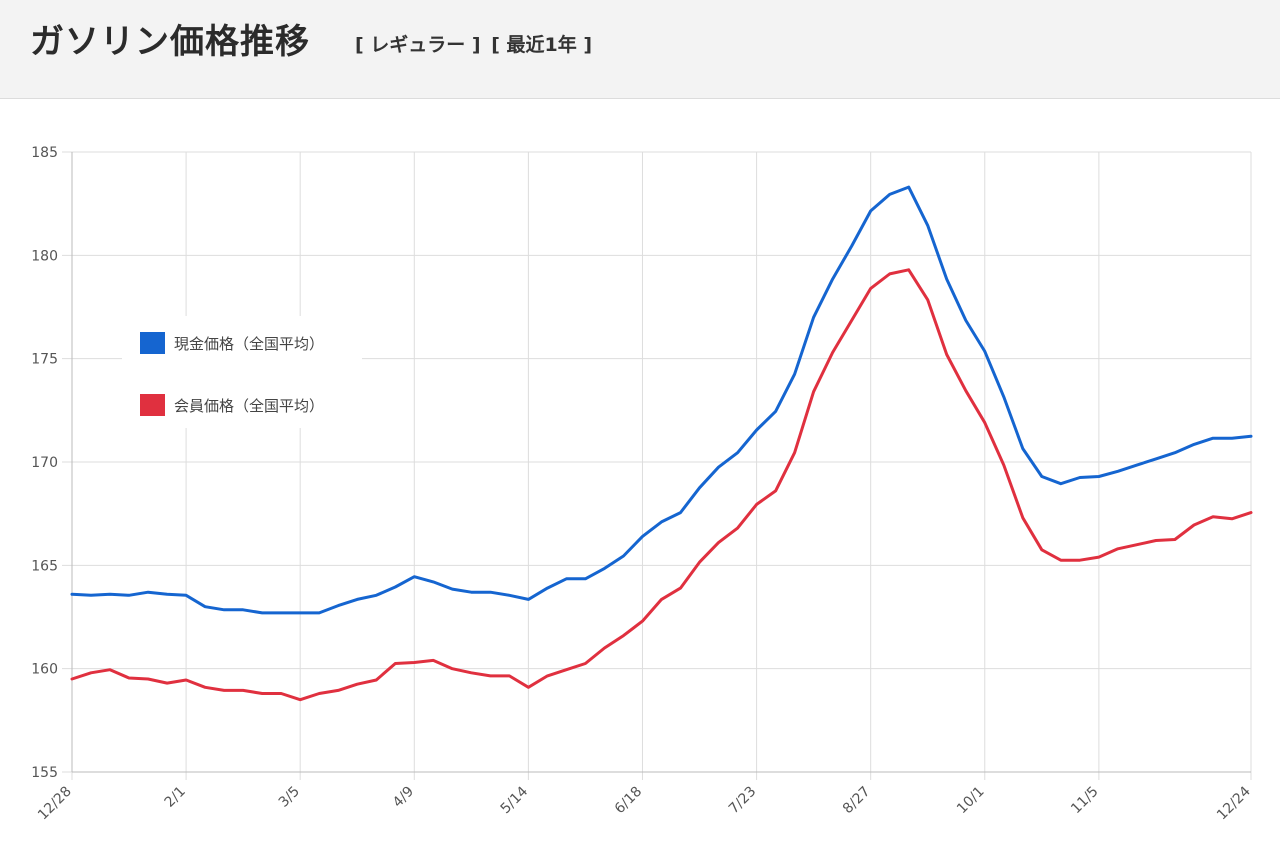 The height and width of the screenshot is (847, 1280). I want to click on x-tick-label: 12/24, so click(1234, 803).